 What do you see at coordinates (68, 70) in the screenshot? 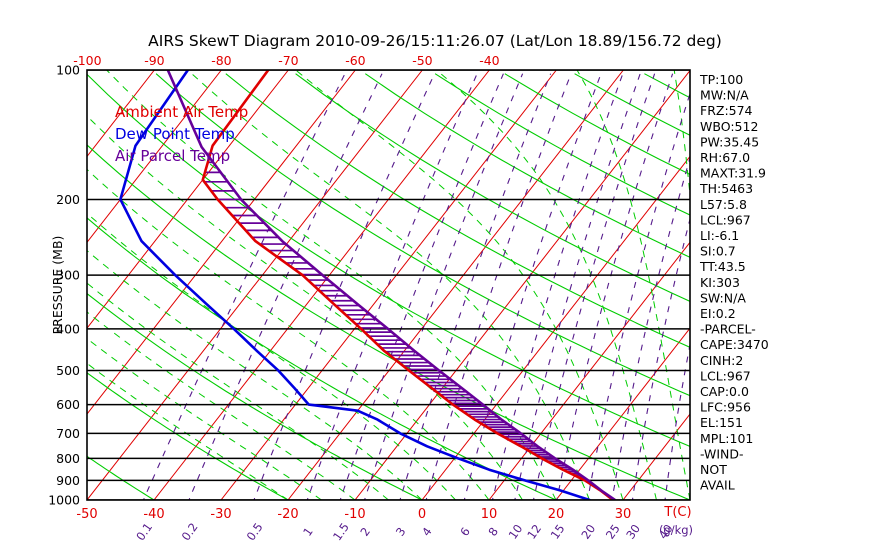
I see `pressure-tick: 100` at bounding box center [68, 70].